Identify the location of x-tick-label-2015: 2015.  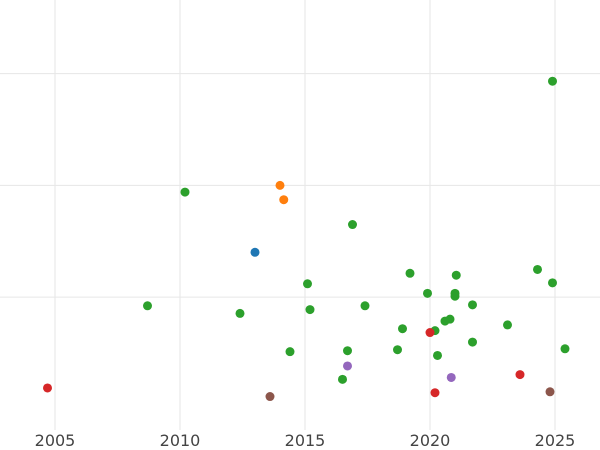
(305, 440).